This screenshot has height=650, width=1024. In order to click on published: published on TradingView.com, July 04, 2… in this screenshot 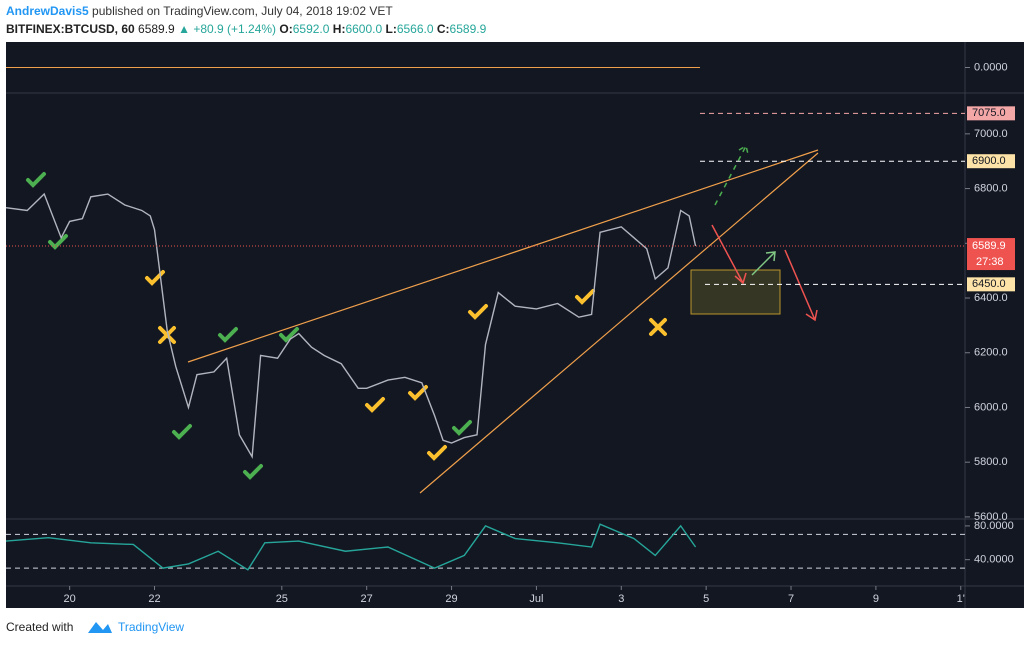, I will do `click(242, 11)`.